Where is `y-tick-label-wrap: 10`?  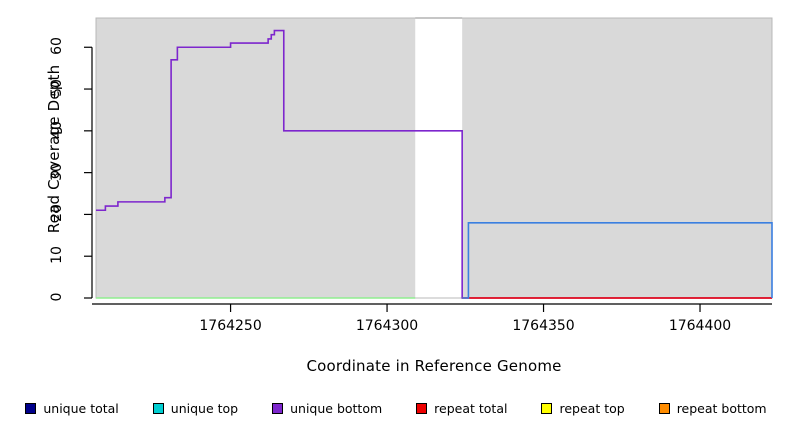
y-tick-label-wrap: 10 is located at coordinates (57, 255).